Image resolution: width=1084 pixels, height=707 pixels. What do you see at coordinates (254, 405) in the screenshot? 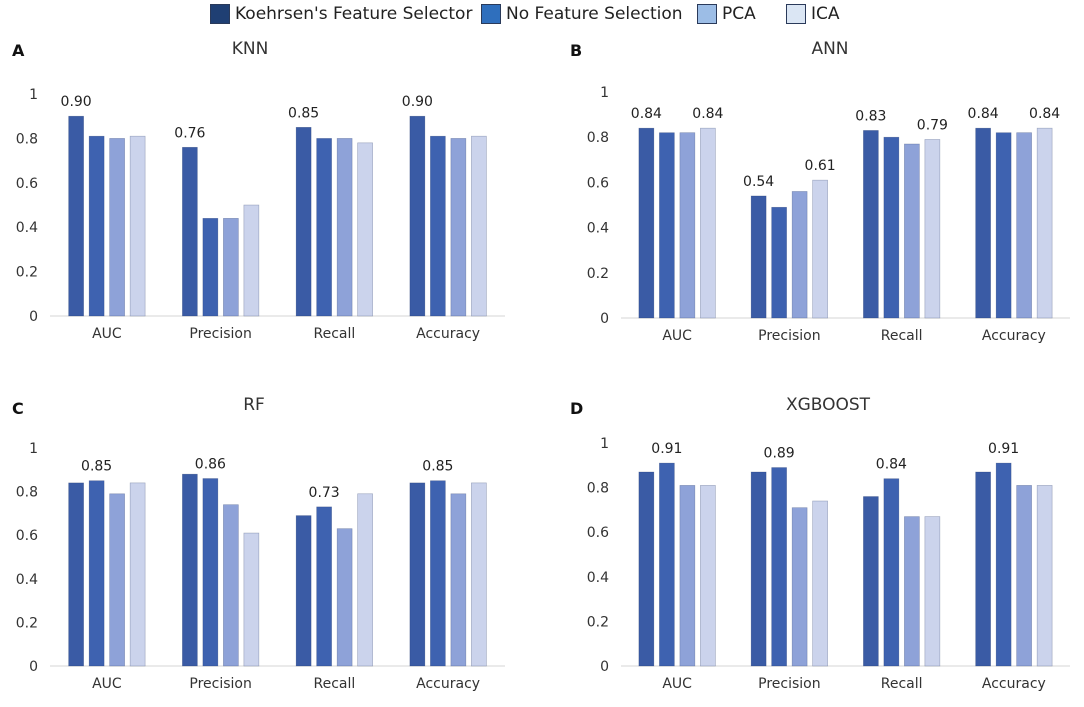
I see `chart-title: RF` at bounding box center [254, 405].